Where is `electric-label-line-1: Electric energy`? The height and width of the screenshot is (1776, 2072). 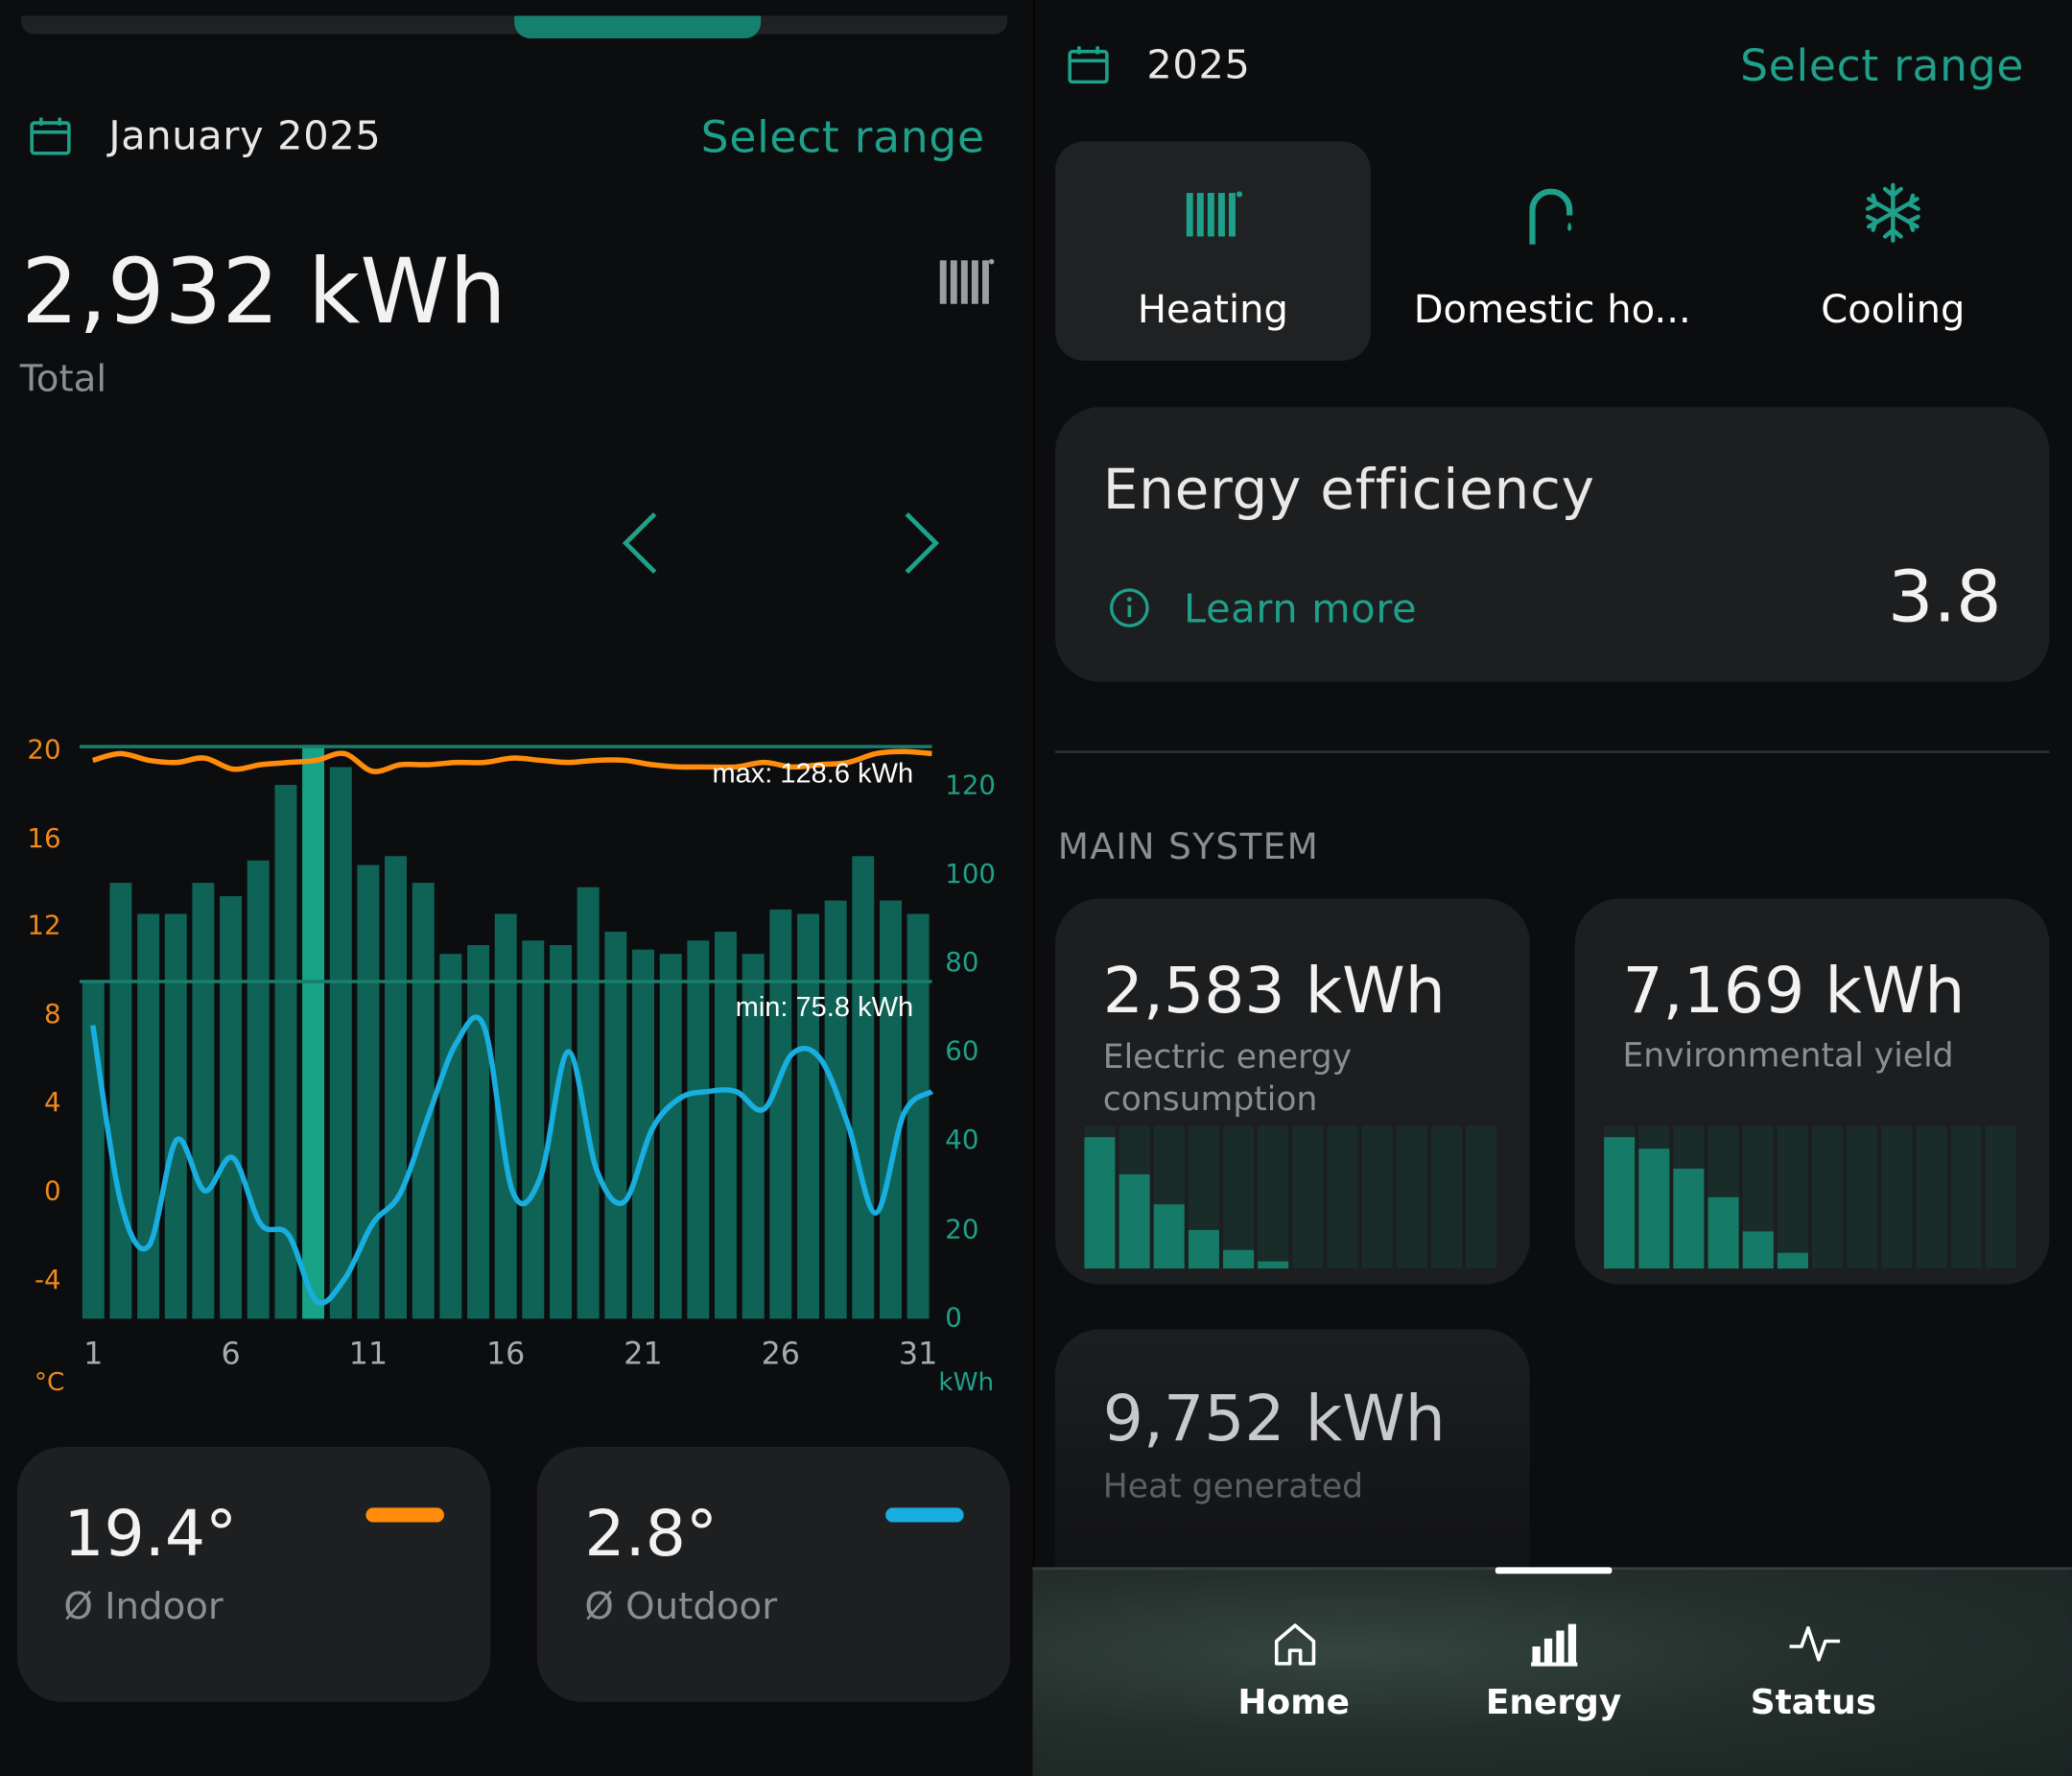 electric-label-line-1: Electric energy is located at coordinates (1227, 1057).